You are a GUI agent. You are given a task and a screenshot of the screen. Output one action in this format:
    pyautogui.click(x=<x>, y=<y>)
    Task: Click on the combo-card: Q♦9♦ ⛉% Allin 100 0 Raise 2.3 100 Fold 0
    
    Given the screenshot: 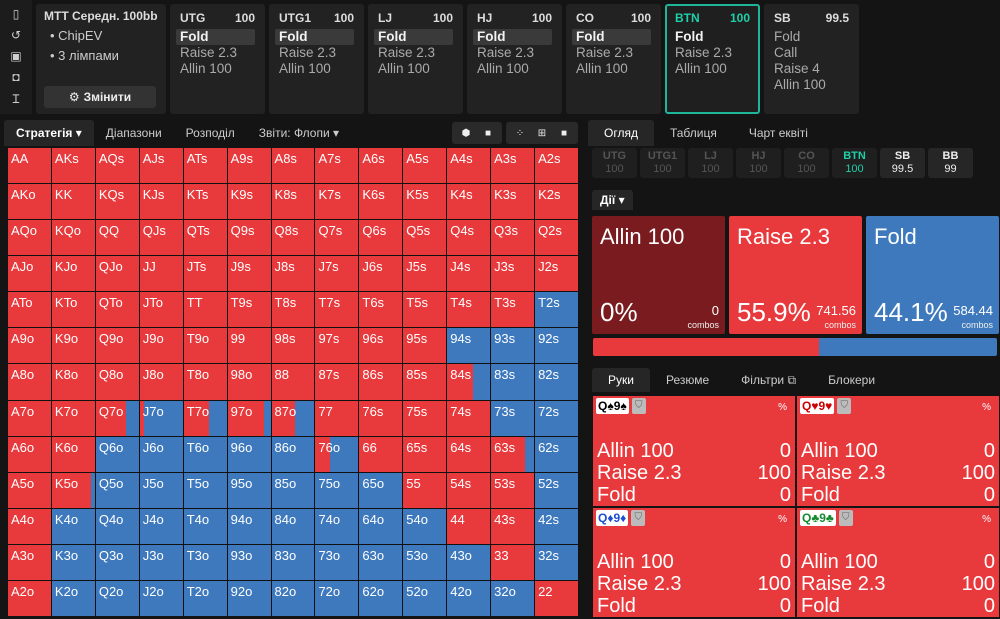 What is the action you would take?
    pyautogui.click(x=694, y=562)
    